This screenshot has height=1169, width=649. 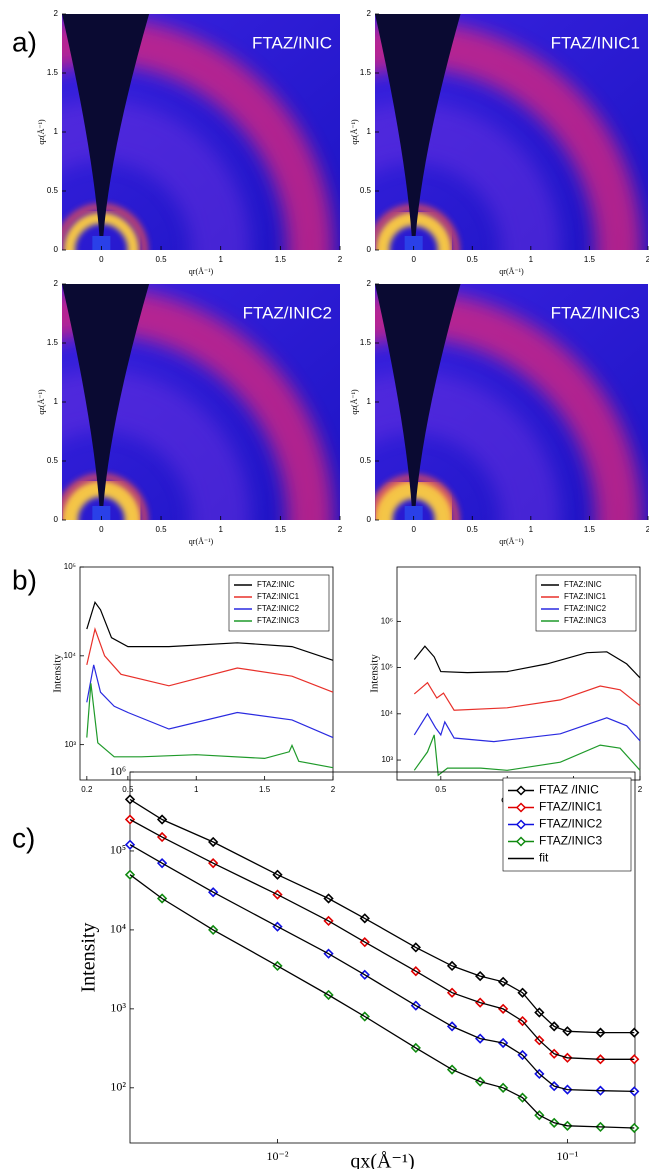 What do you see at coordinates (292, 42) in the screenshot?
I see `panel-title: FTAZ/INIC` at bounding box center [292, 42].